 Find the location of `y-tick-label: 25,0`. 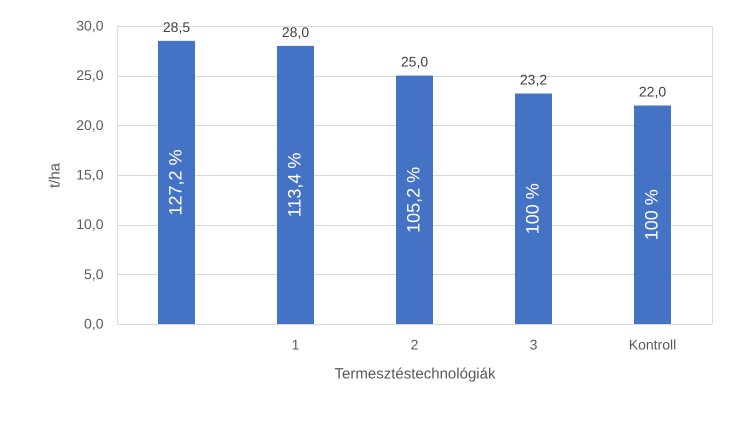

y-tick-label: 25,0 is located at coordinates (90, 75).